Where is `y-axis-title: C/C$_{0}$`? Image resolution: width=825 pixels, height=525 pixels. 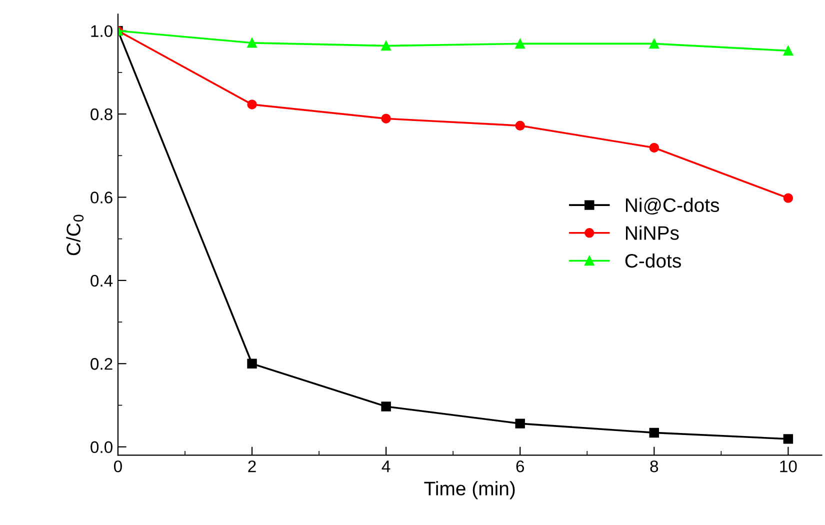
y-axis-title: C/C$_{0}$ is located at coordinates (75, 235).